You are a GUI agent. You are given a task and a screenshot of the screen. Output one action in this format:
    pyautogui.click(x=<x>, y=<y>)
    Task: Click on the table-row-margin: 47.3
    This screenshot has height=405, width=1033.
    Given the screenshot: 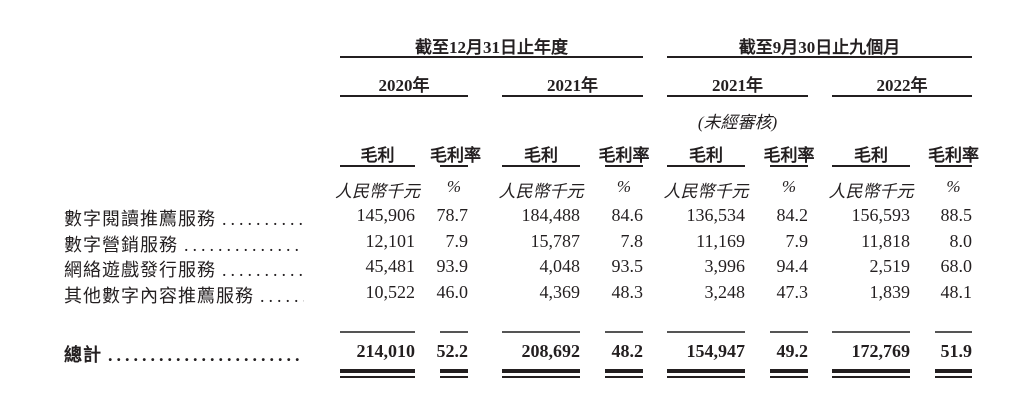 What is the action you would take?
    pyautogui.click(x=792, y=292)
    